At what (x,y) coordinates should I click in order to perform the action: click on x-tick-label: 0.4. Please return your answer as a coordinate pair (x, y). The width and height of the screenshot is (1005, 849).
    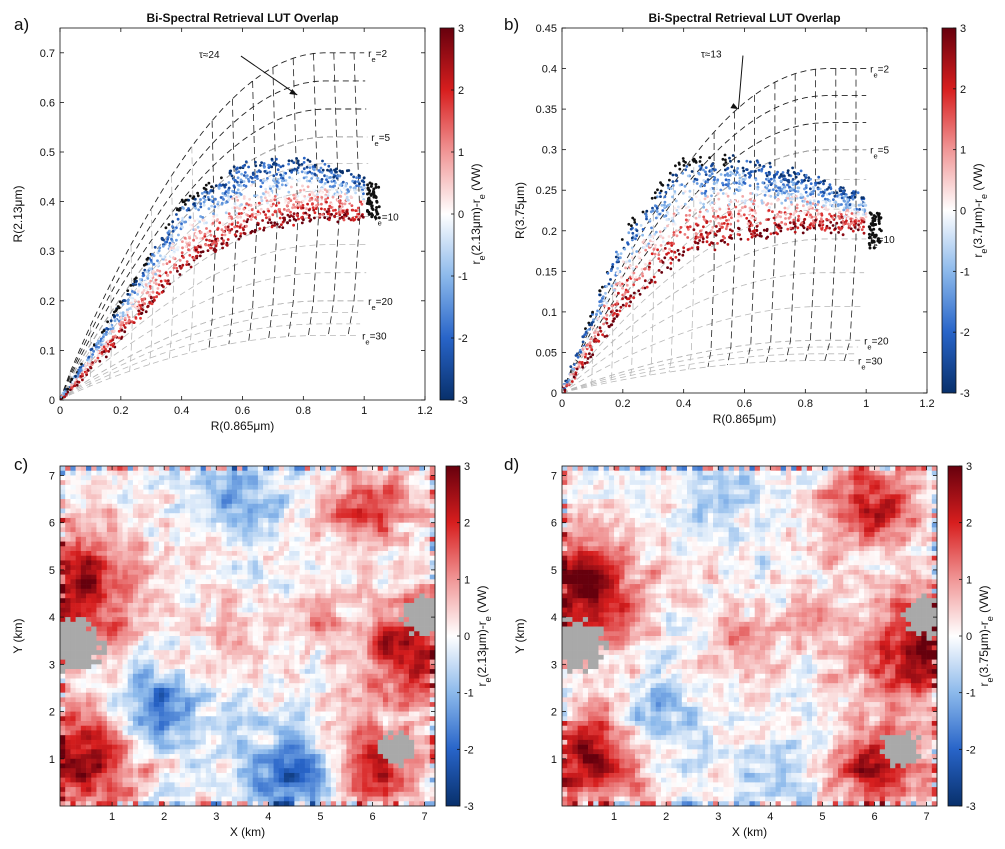
    Looking at the image, I should click on (181, 411).